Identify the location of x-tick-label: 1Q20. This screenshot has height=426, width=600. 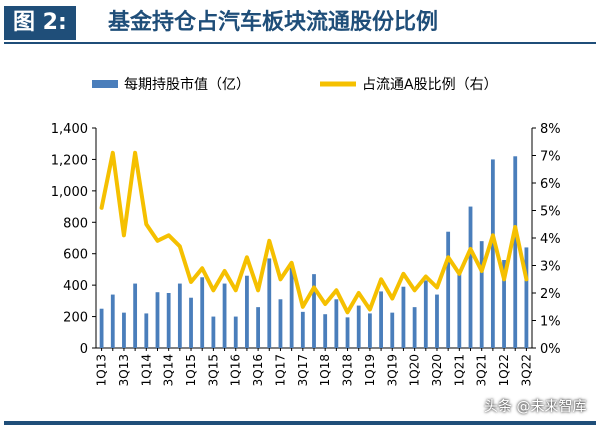
(415, 370).